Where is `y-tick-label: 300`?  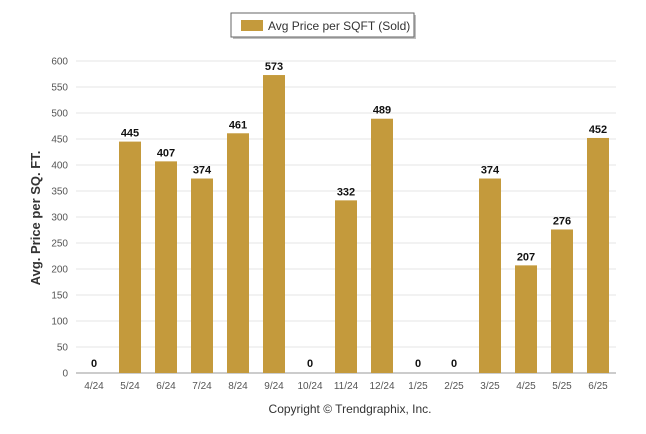 y-tick-label: 300 is located at coordinates (59, 218).